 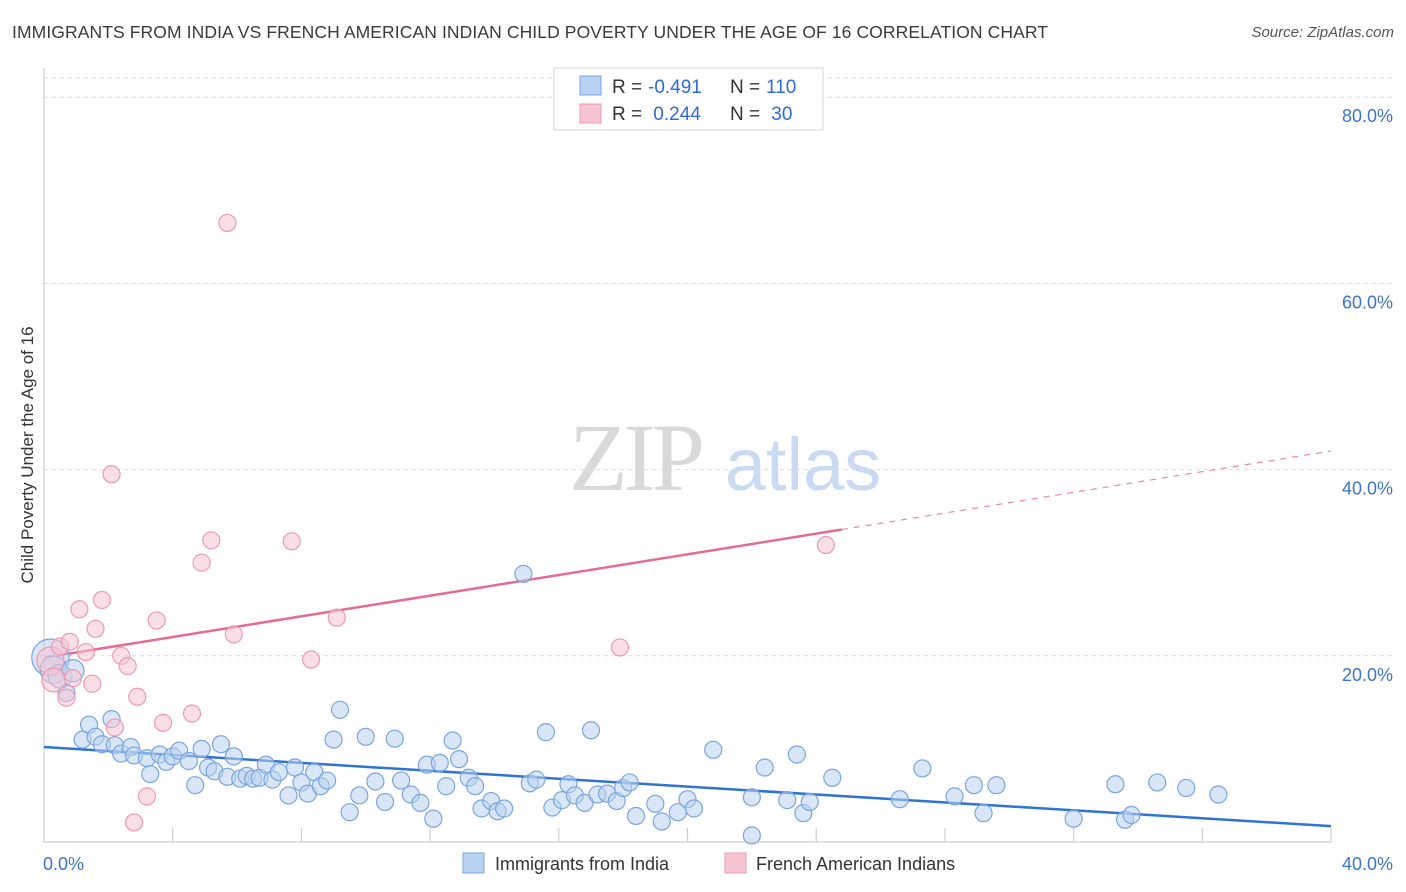 I want to click on x-tick-label-1: 40.0%, so click(x=1367, y=864).